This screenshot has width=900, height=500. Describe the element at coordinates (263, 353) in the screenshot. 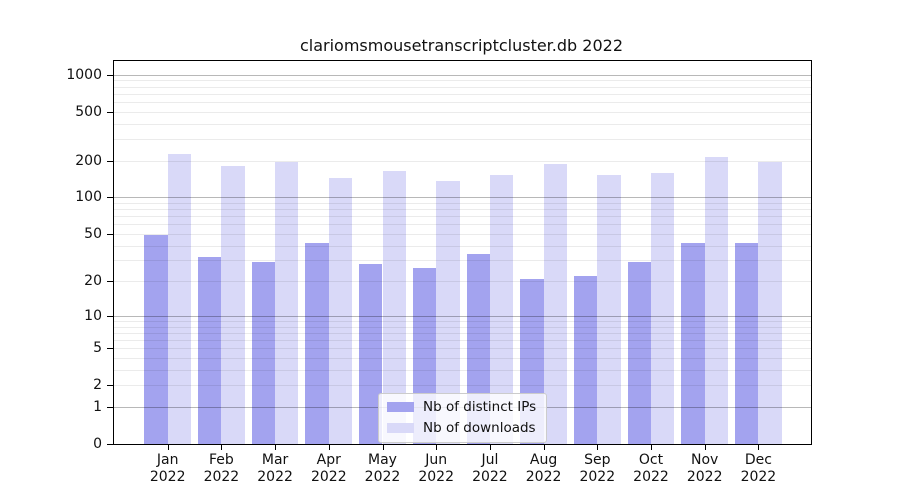

I see `bar-distinct-ips-mar` at that location.